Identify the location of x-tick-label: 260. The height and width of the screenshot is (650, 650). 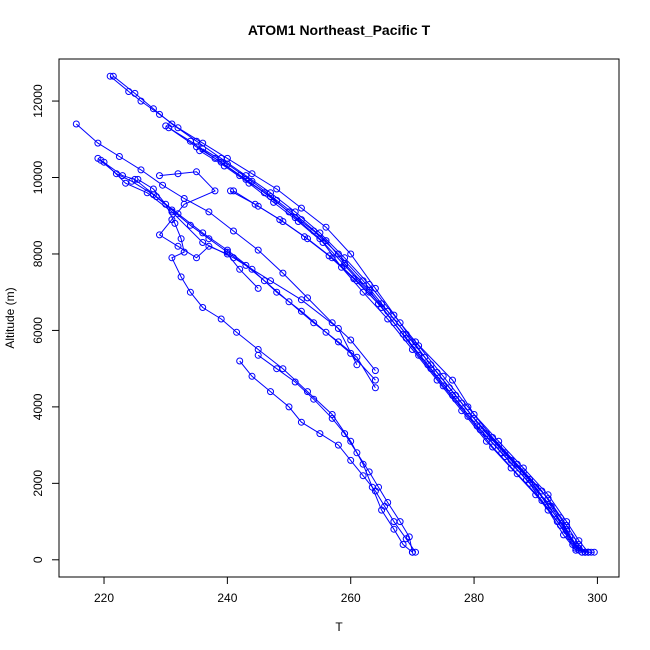
(351, 598).